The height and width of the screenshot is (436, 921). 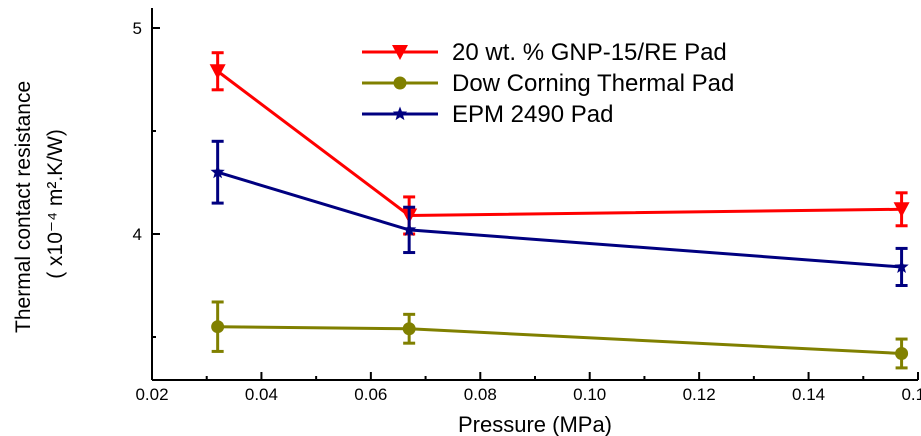 What do you see at coordinates (151, 394) in the screenshot?
I see `x-tick-label: 0.02` at bounding box center [151, 394].